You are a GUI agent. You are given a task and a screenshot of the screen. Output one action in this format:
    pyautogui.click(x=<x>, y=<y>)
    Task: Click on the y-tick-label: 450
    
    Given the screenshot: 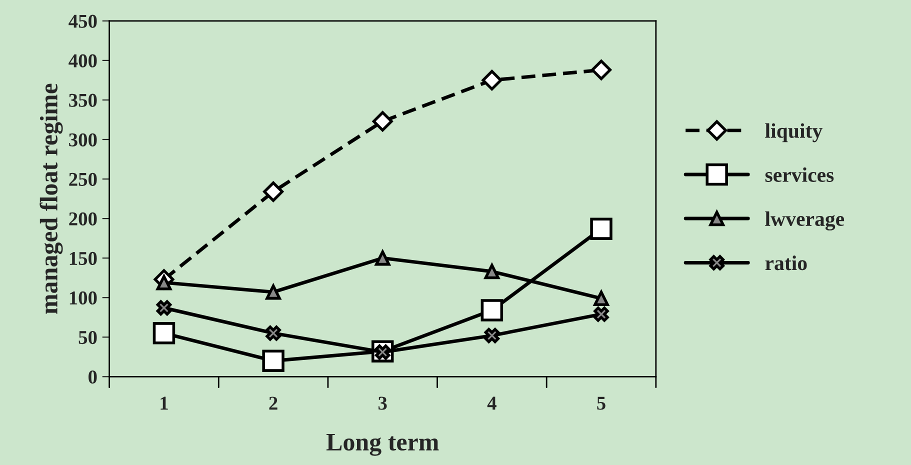 What is the action you would take?
    pyautogui.click(x=82, y=21)
    